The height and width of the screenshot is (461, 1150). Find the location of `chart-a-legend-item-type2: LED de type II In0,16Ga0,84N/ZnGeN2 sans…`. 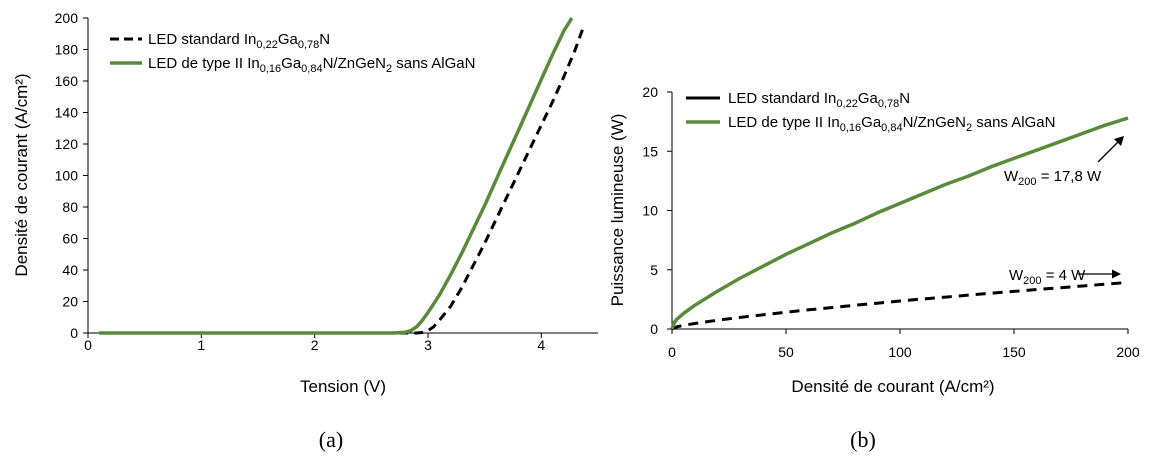

chart-a-legend-item-type2: LED de type II In0,16Ga0,84N/ZnGeN2 sans… is located at coordinates (292, 65).